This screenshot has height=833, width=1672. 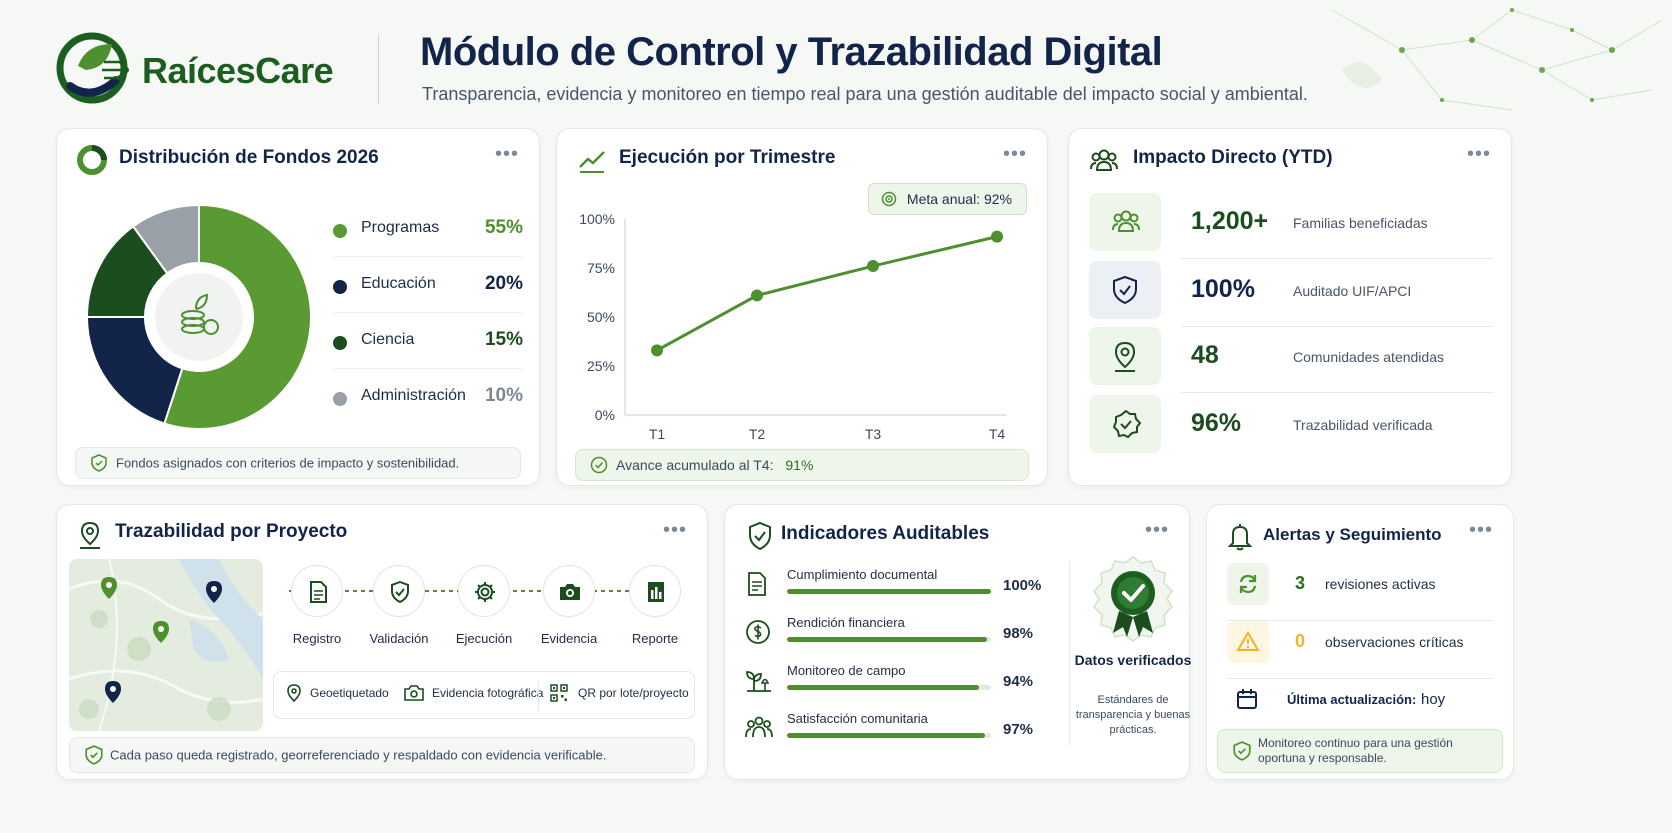 I want to click on plant-icon, so click(x=758, y=681).